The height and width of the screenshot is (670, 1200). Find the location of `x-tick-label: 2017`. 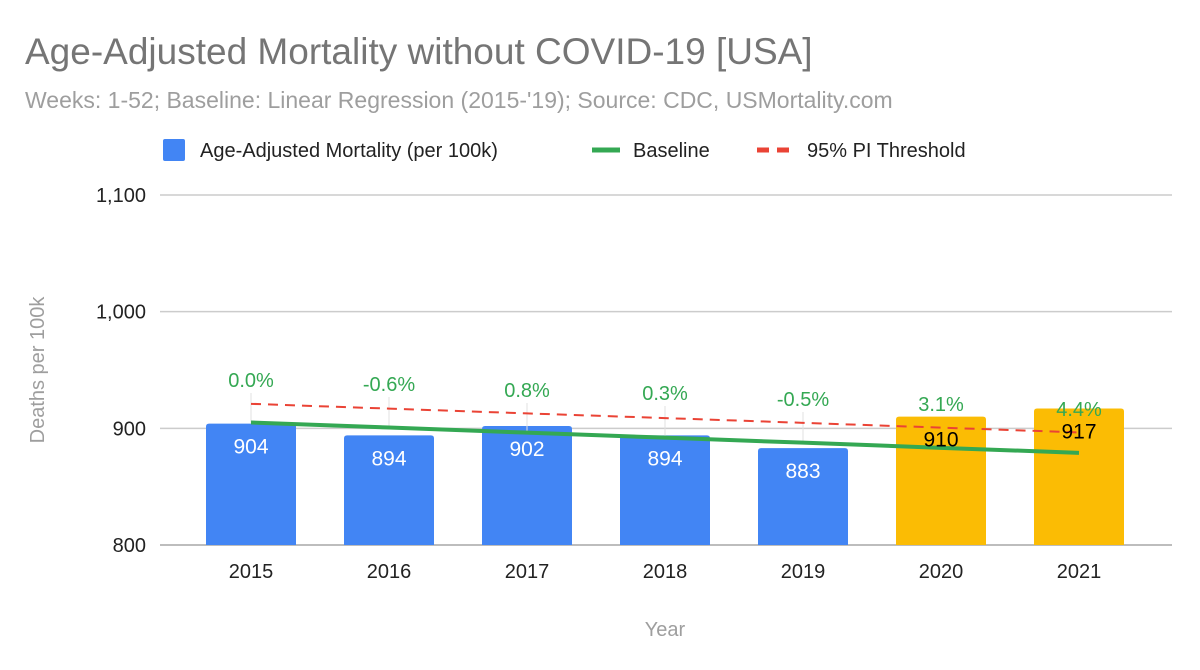

x-tick-label: 2017 is located at coordinates (527, 572).